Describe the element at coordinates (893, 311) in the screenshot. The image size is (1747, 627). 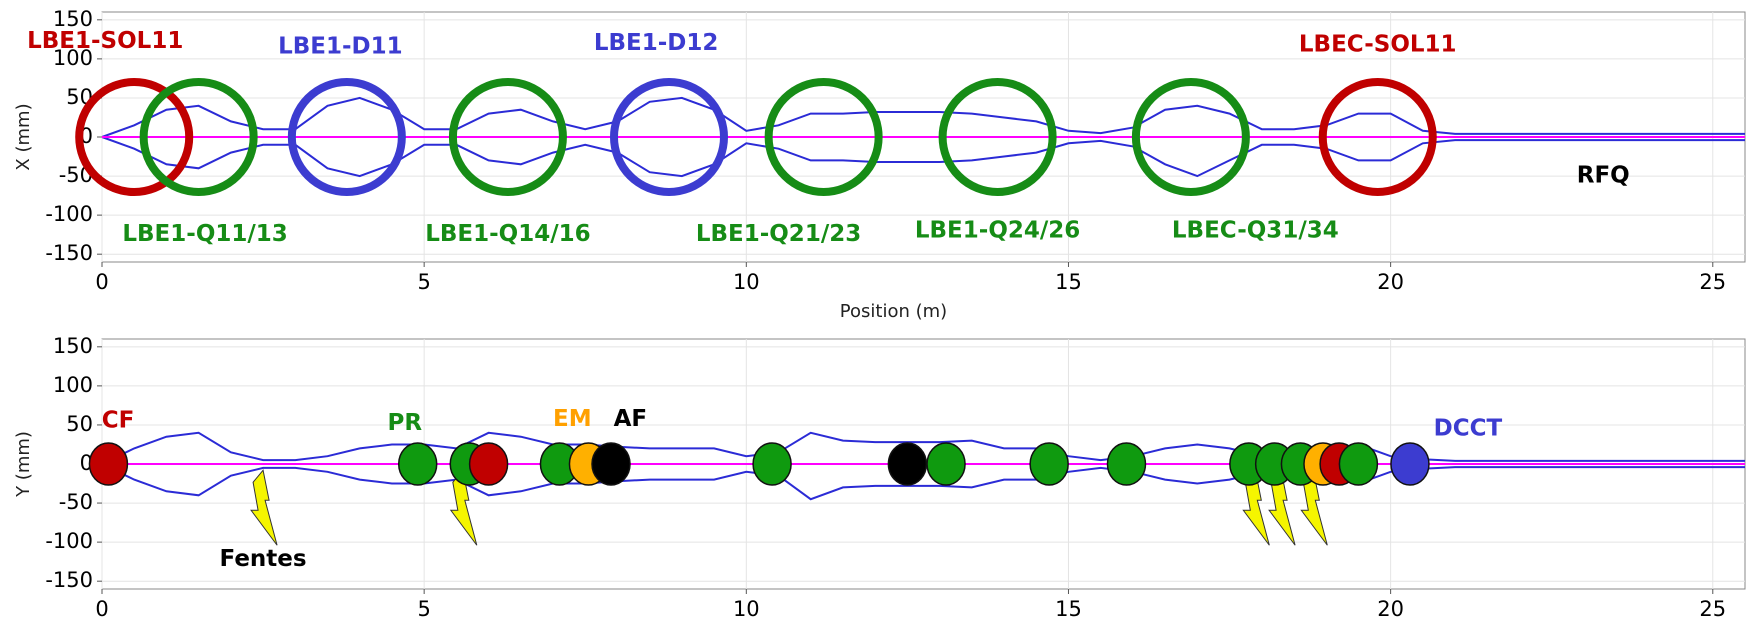
I see `x-axis-label: Position (m)` at that location.